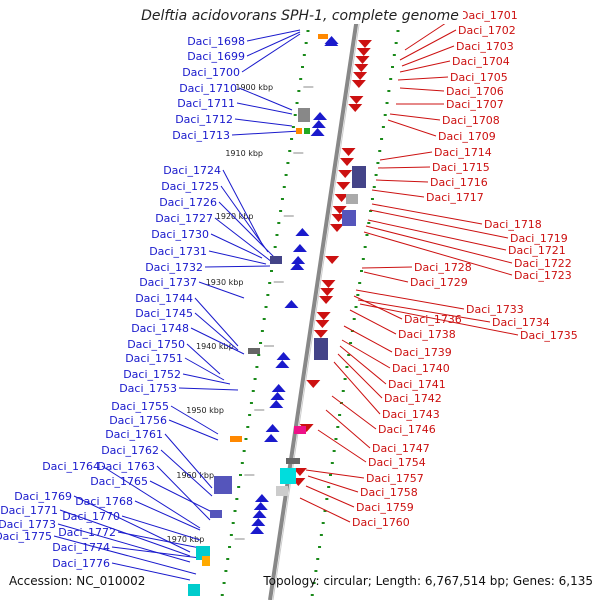 This screenshot has width=600, height=605. I want to click on accession-label: Accession: NC_010002, so click(77, 581).